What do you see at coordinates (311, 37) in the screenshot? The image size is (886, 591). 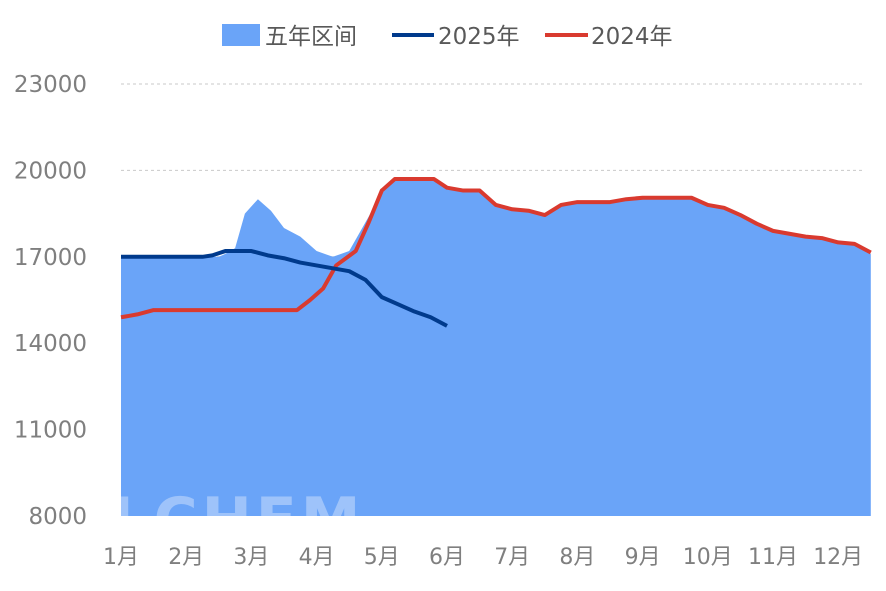 I see `legend-label-five-year-range: 五年区间` at bounding box center [311, 37].